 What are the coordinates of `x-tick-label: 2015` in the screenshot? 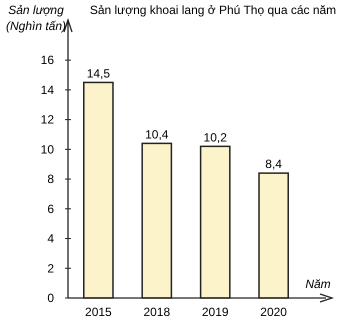 It's located at (98, 312).